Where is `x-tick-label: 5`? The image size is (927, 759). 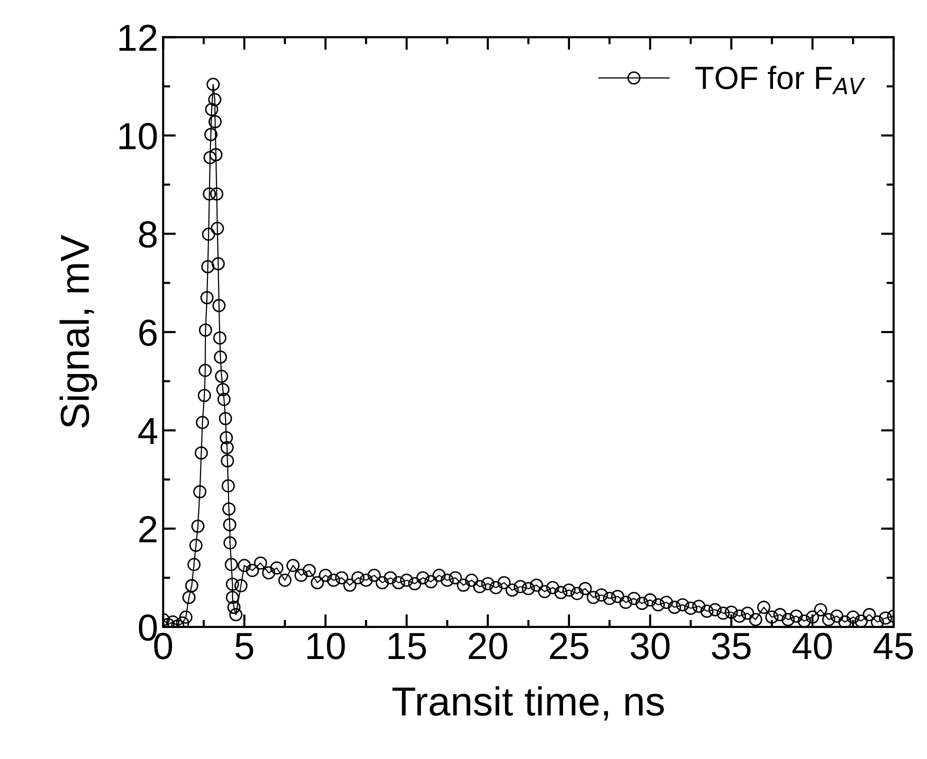 x-tick-label: 5 is located at coordinates (244, 646).